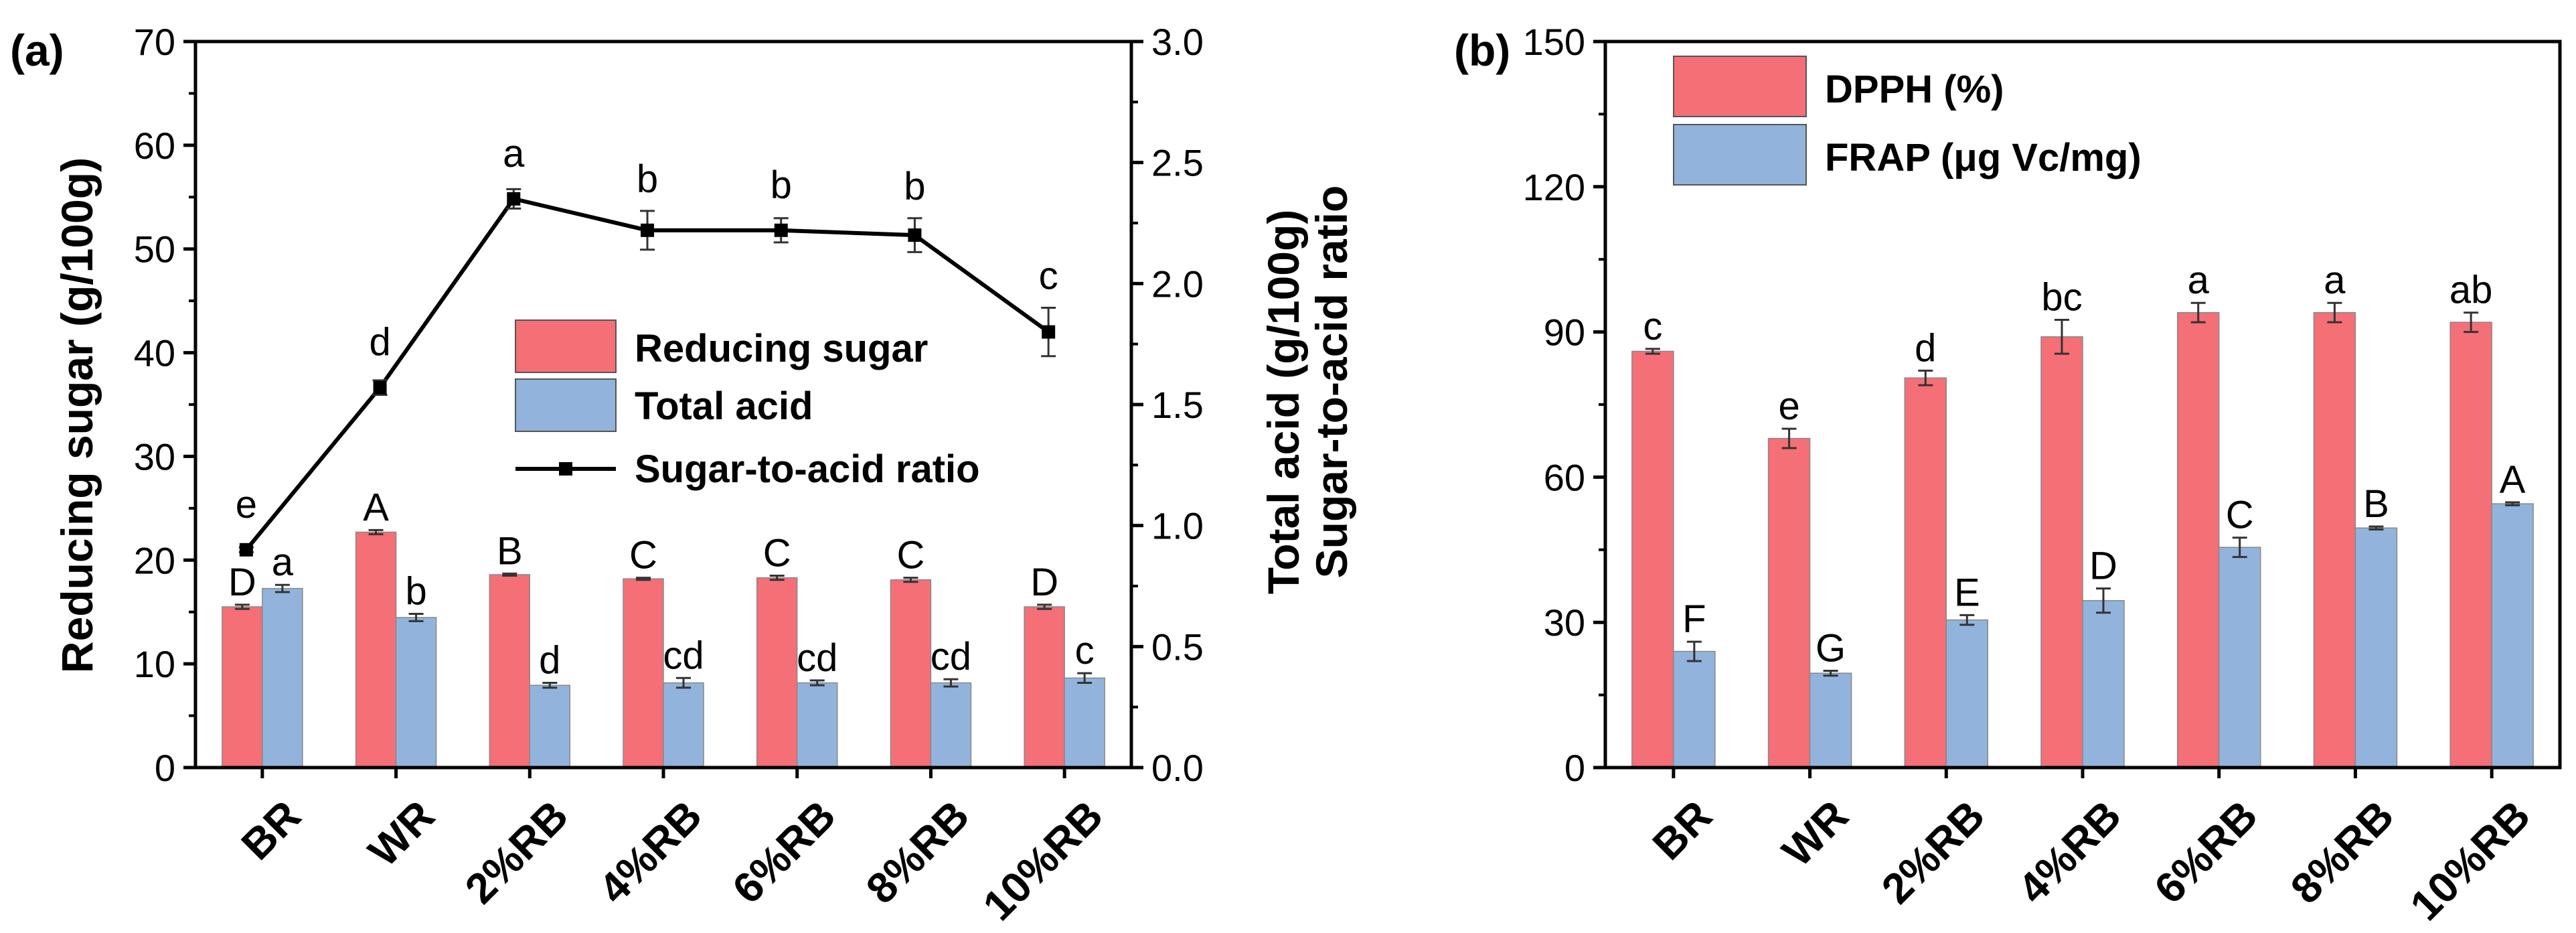 This screenshot has width=2576, height=933. I want to click on bar-total-acid-2-rb, so click(550, 726).